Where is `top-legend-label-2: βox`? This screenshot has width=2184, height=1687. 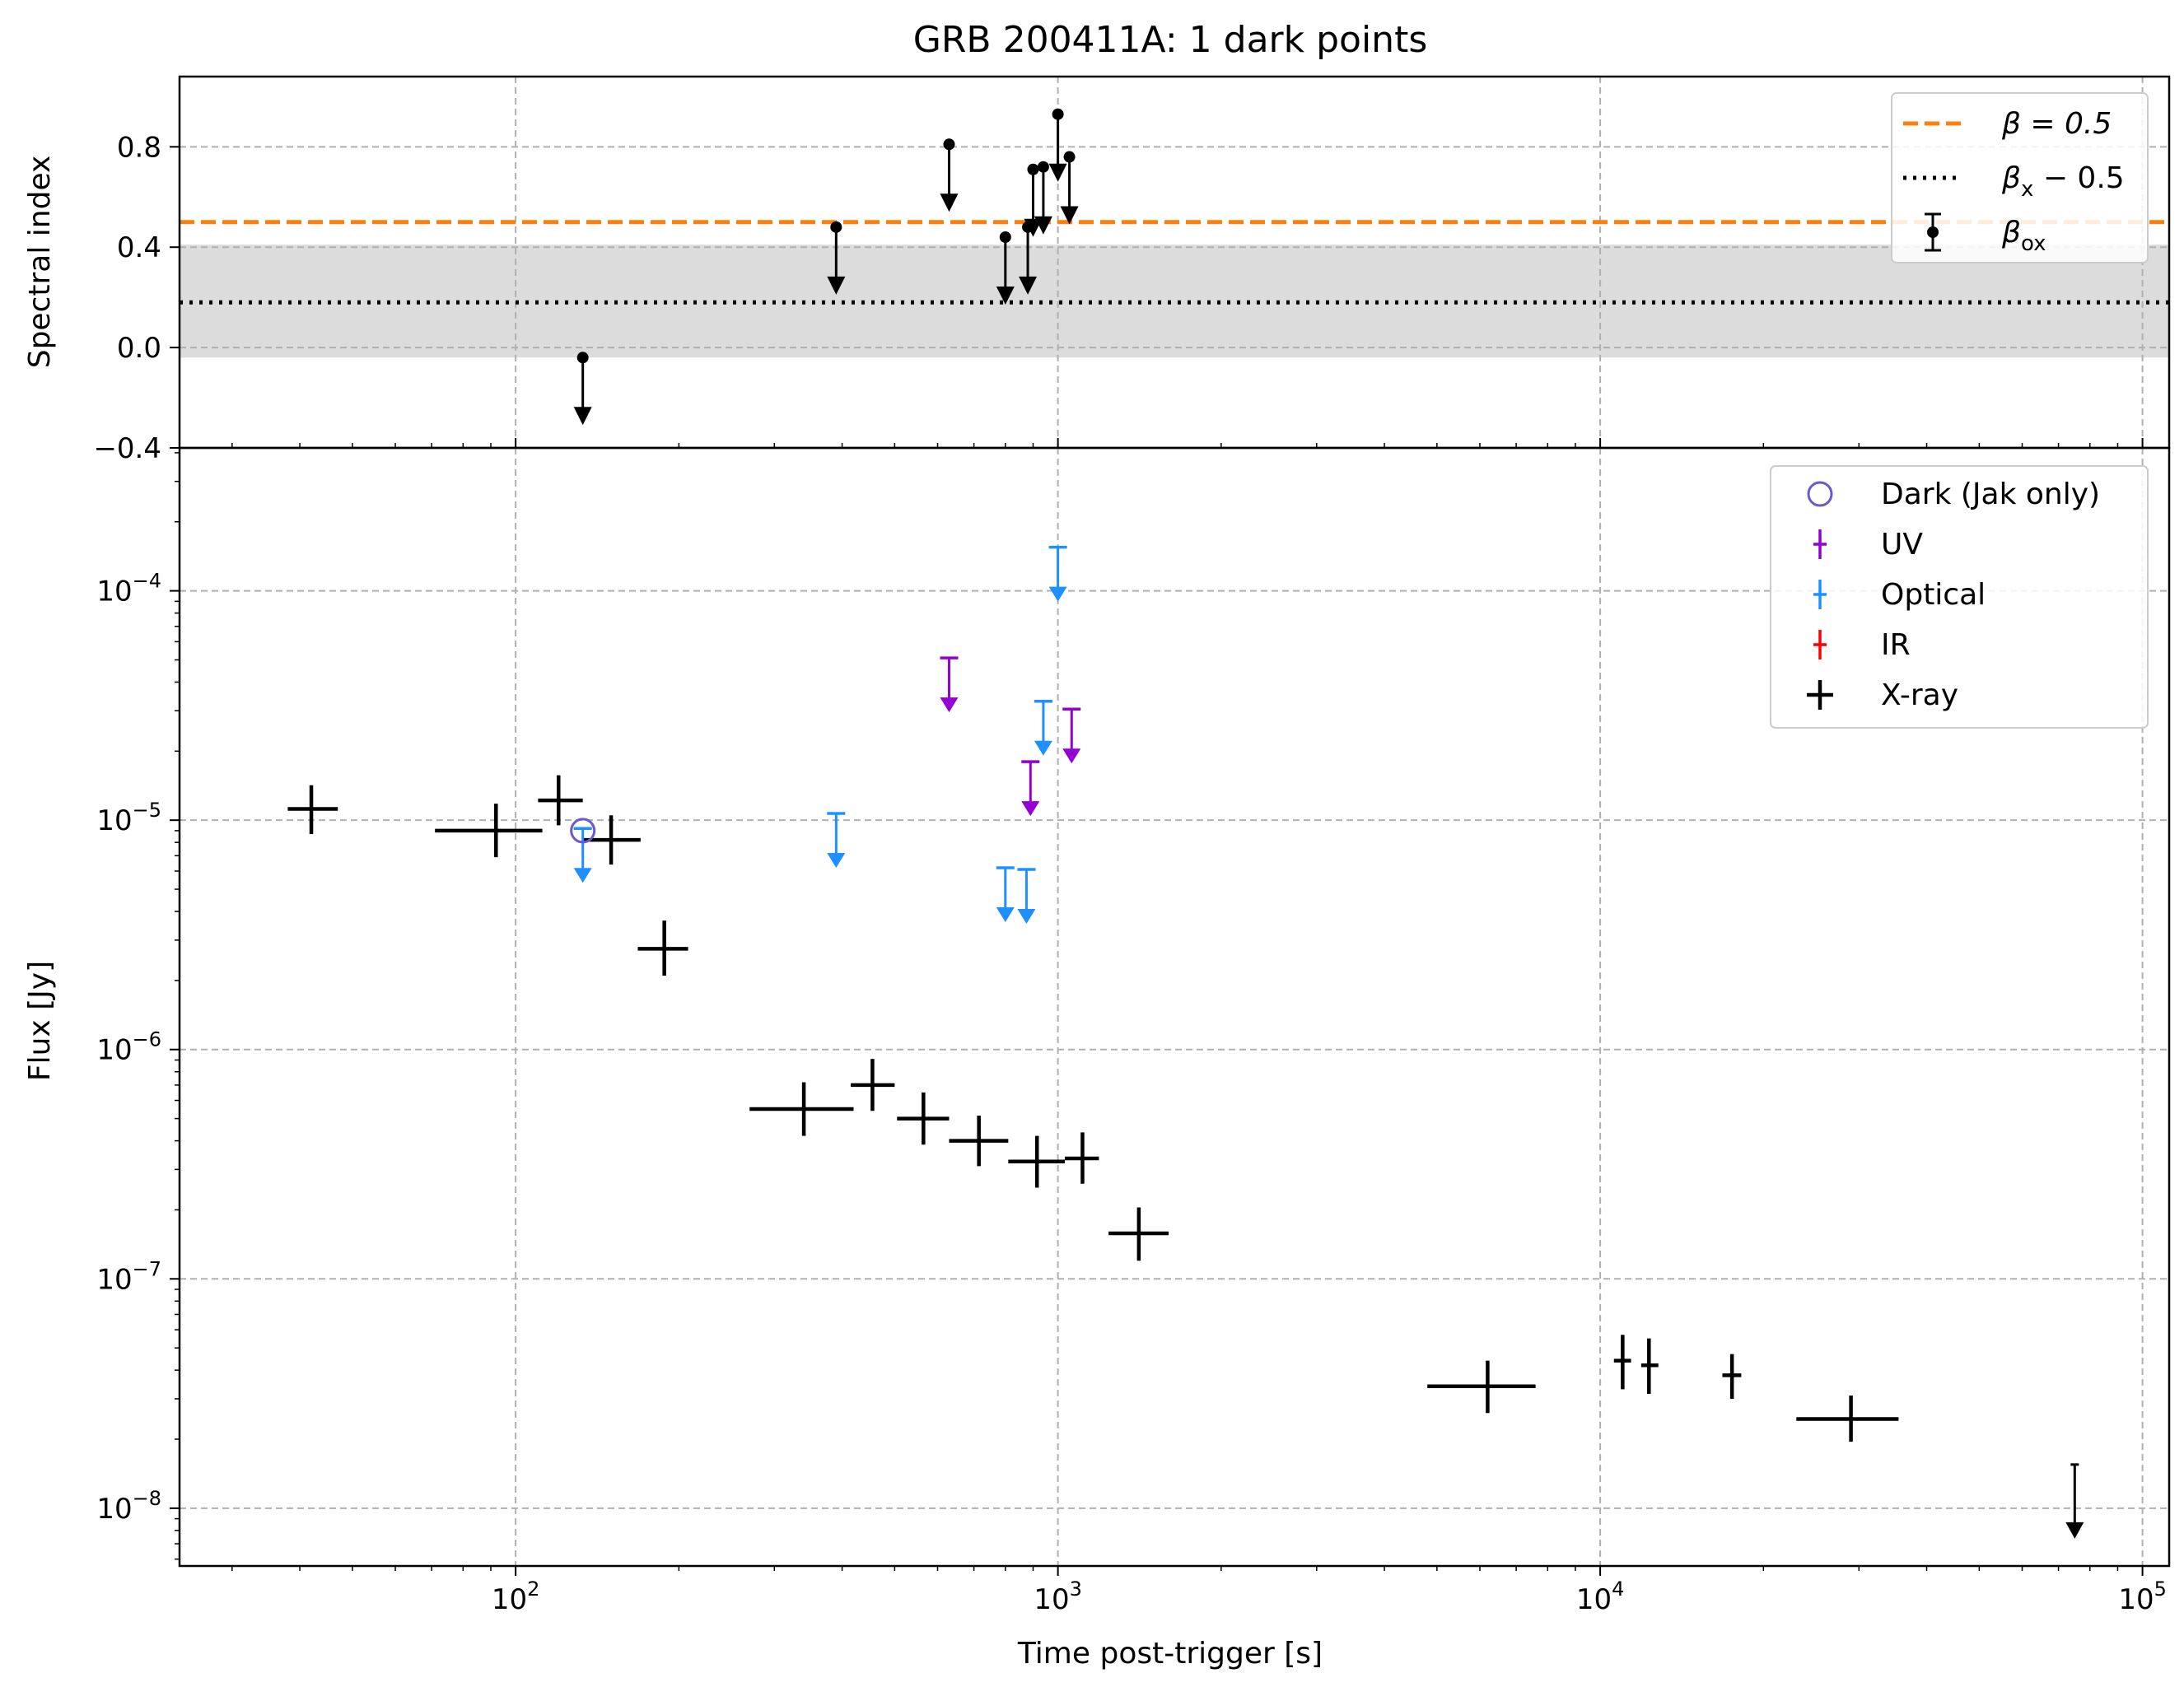 top-legend-label-2: βox is located at coordinates (2023, 236).